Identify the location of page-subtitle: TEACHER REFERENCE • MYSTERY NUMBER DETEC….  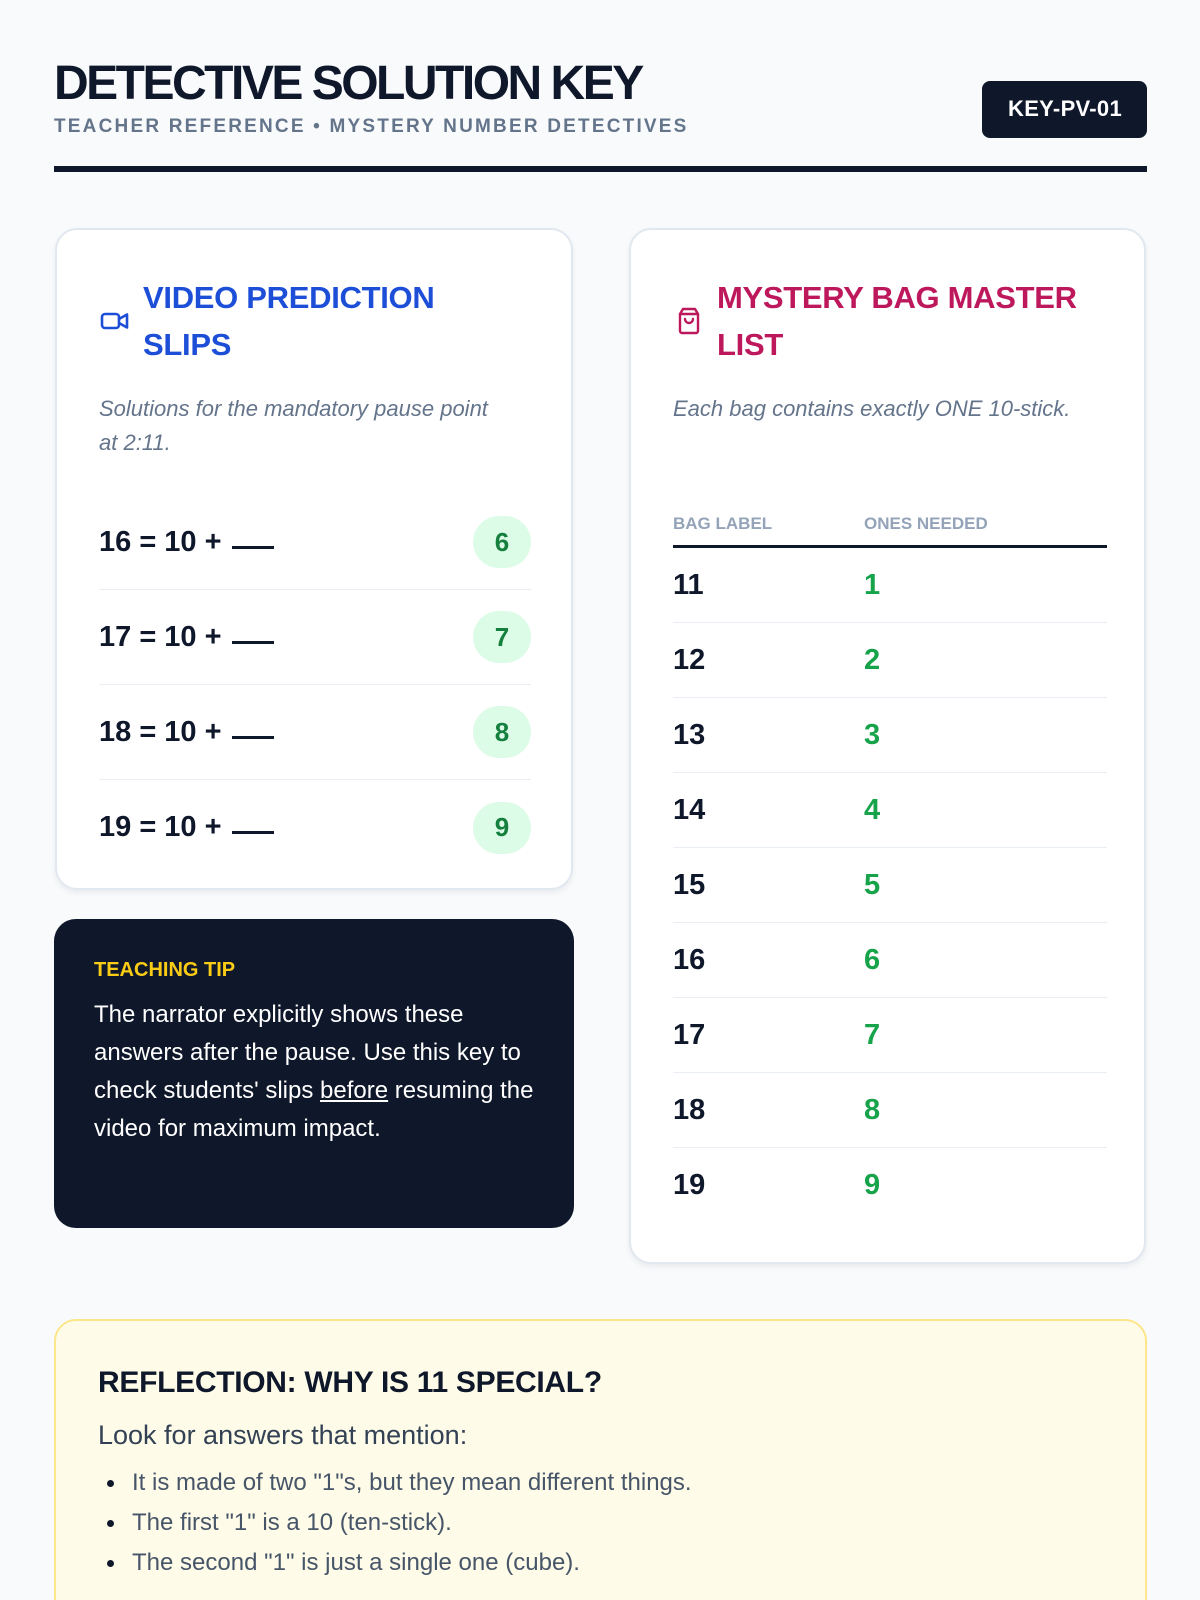
(371, 126).